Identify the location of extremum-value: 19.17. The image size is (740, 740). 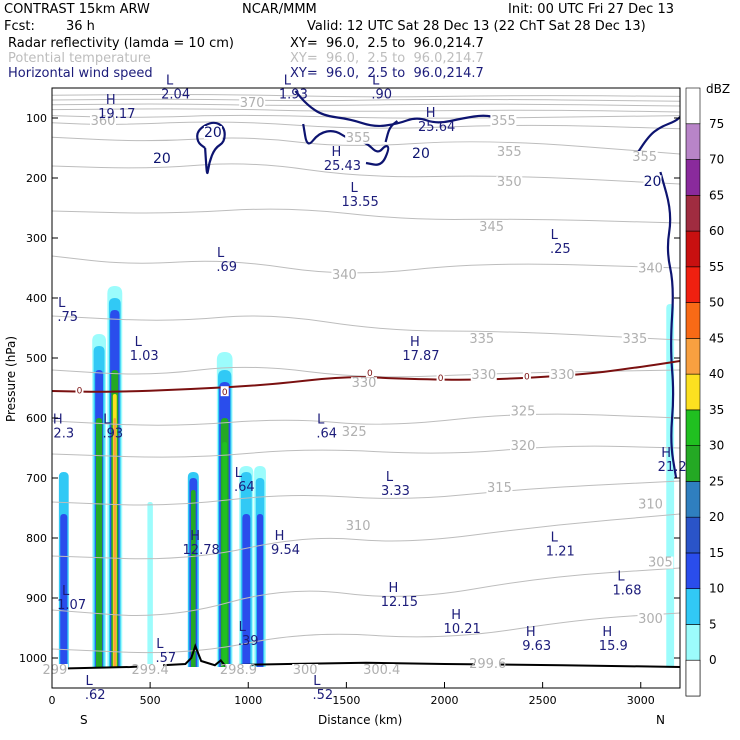
(116, 114).